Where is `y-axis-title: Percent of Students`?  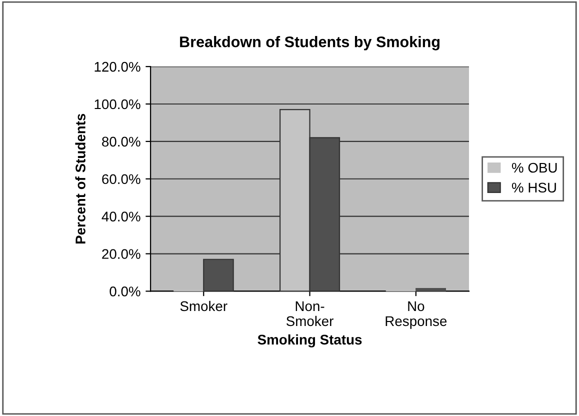
y-axis-title: Percent of Students is located at coordinates (80, 179).